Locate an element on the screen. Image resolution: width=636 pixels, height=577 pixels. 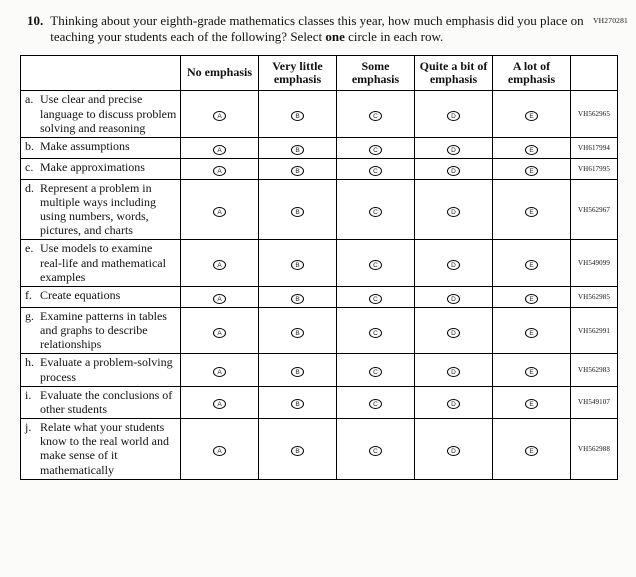
row-letter: d. is located at coordinates (29, 187).